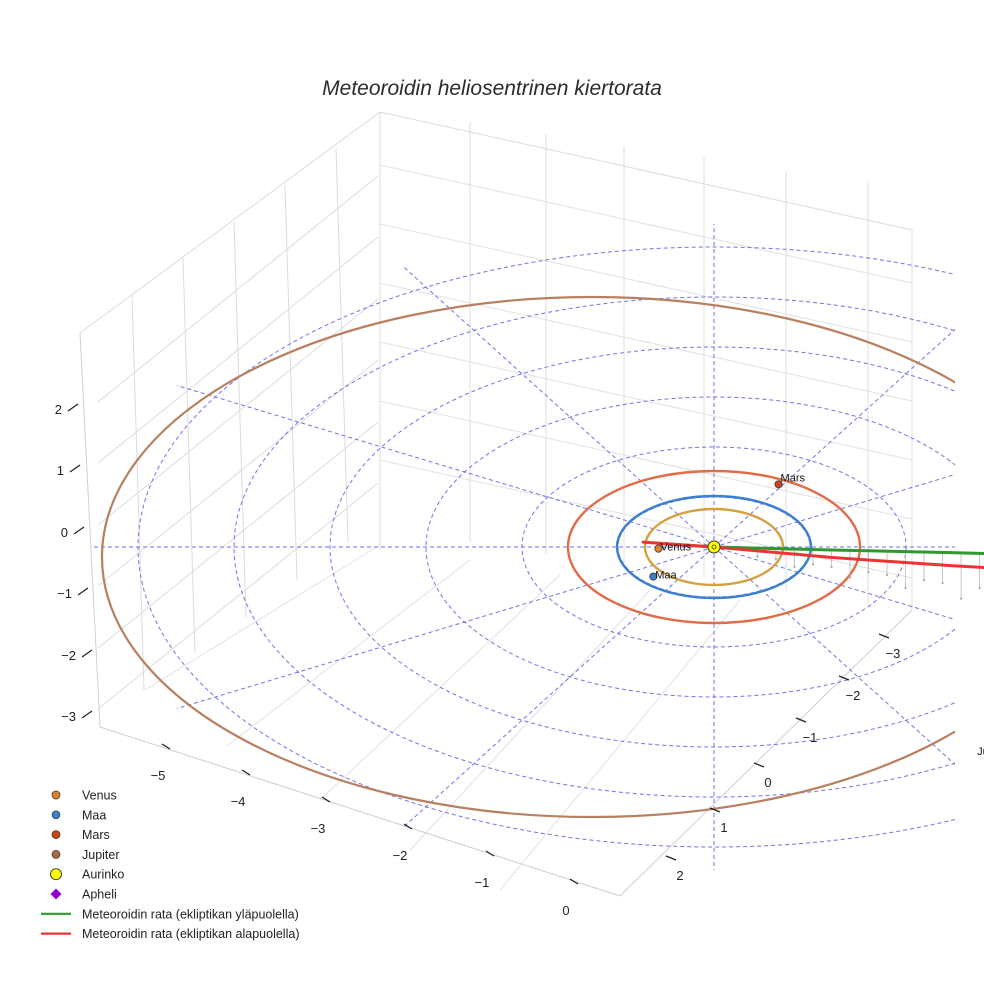 This screenshot has width=984, height=984. I want to click on legend-label: Mars, so click(96, 835).